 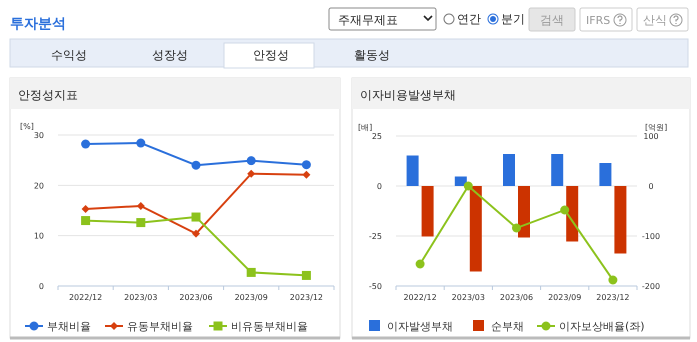 I want to click on y-tick-label: -25, so click(x=375, y=236).